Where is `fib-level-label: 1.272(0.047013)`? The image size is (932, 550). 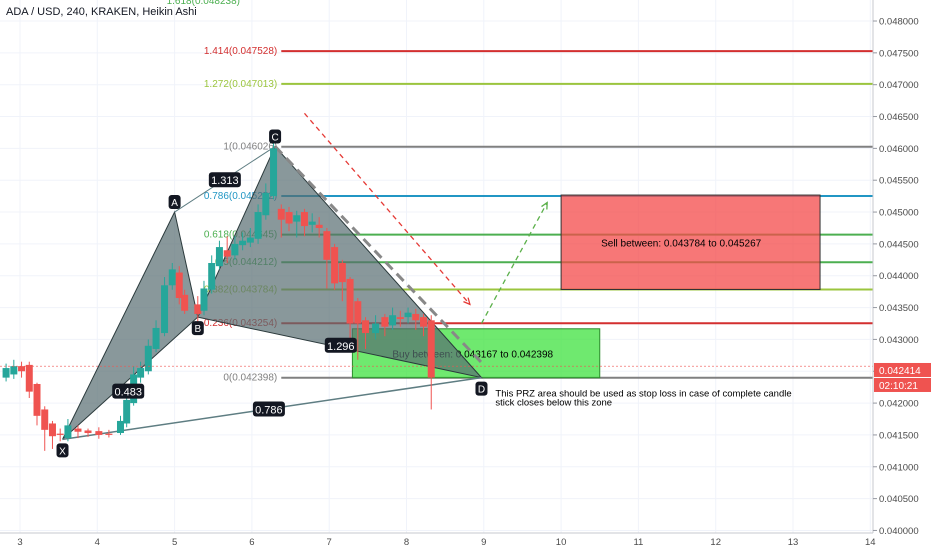 fib-level-label: 1.272(0.047013) is located at coordinates (240, 84).